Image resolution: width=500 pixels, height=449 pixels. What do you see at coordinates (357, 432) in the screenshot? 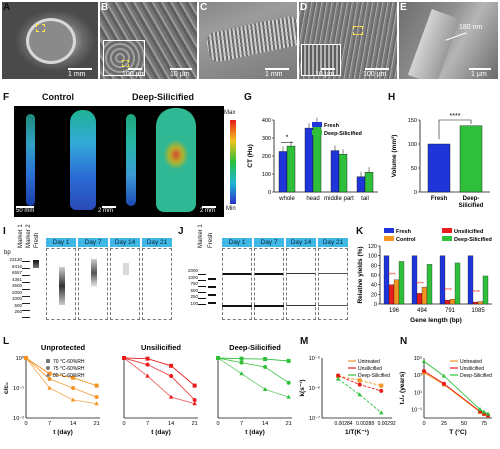
I see `chart-m-xlabel: 1/T(K⁻¹)` at bounding box center [357, 432].